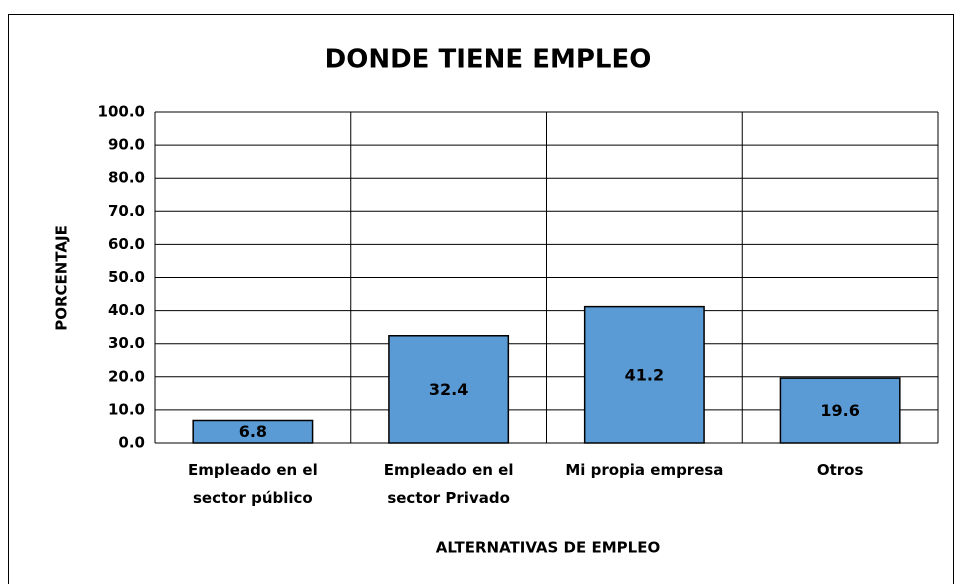 The width and height of the screenshot is (956, 584). I want to click on data-label: 19.6, so click(839, 410).